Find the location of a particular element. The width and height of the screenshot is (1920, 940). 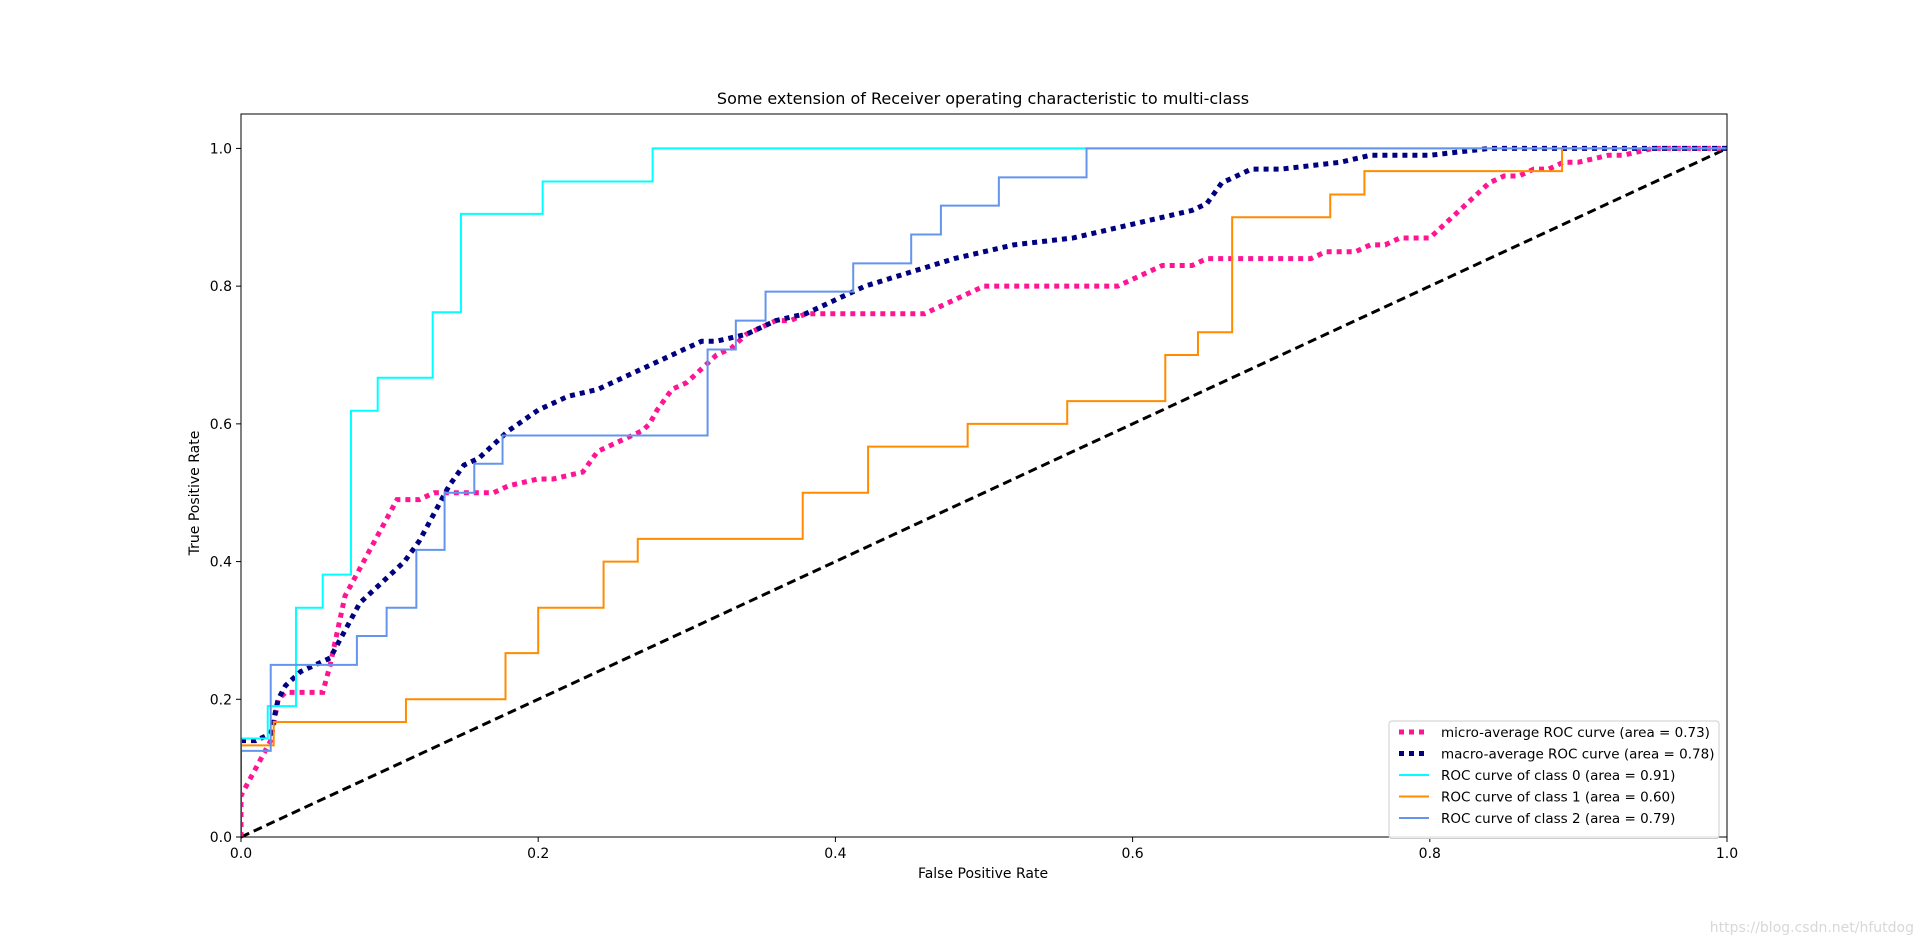

x-tick-label: 0.8 is located at coordinates (1430, 854).